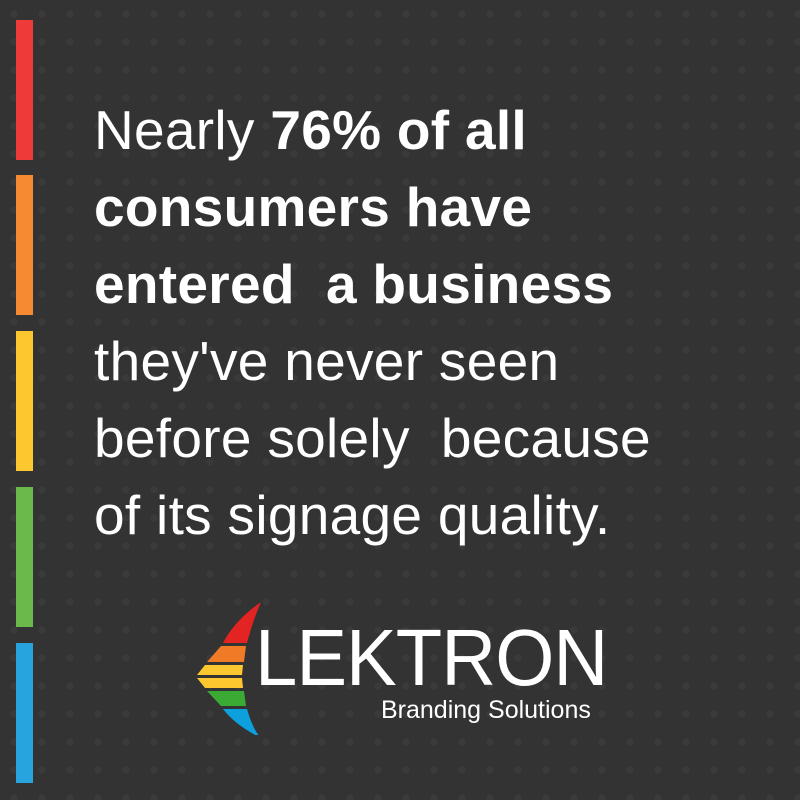 This screenshot has width=800, height=800. I want to click on logo-wordmark: LEKTRON, so click(431, 657).